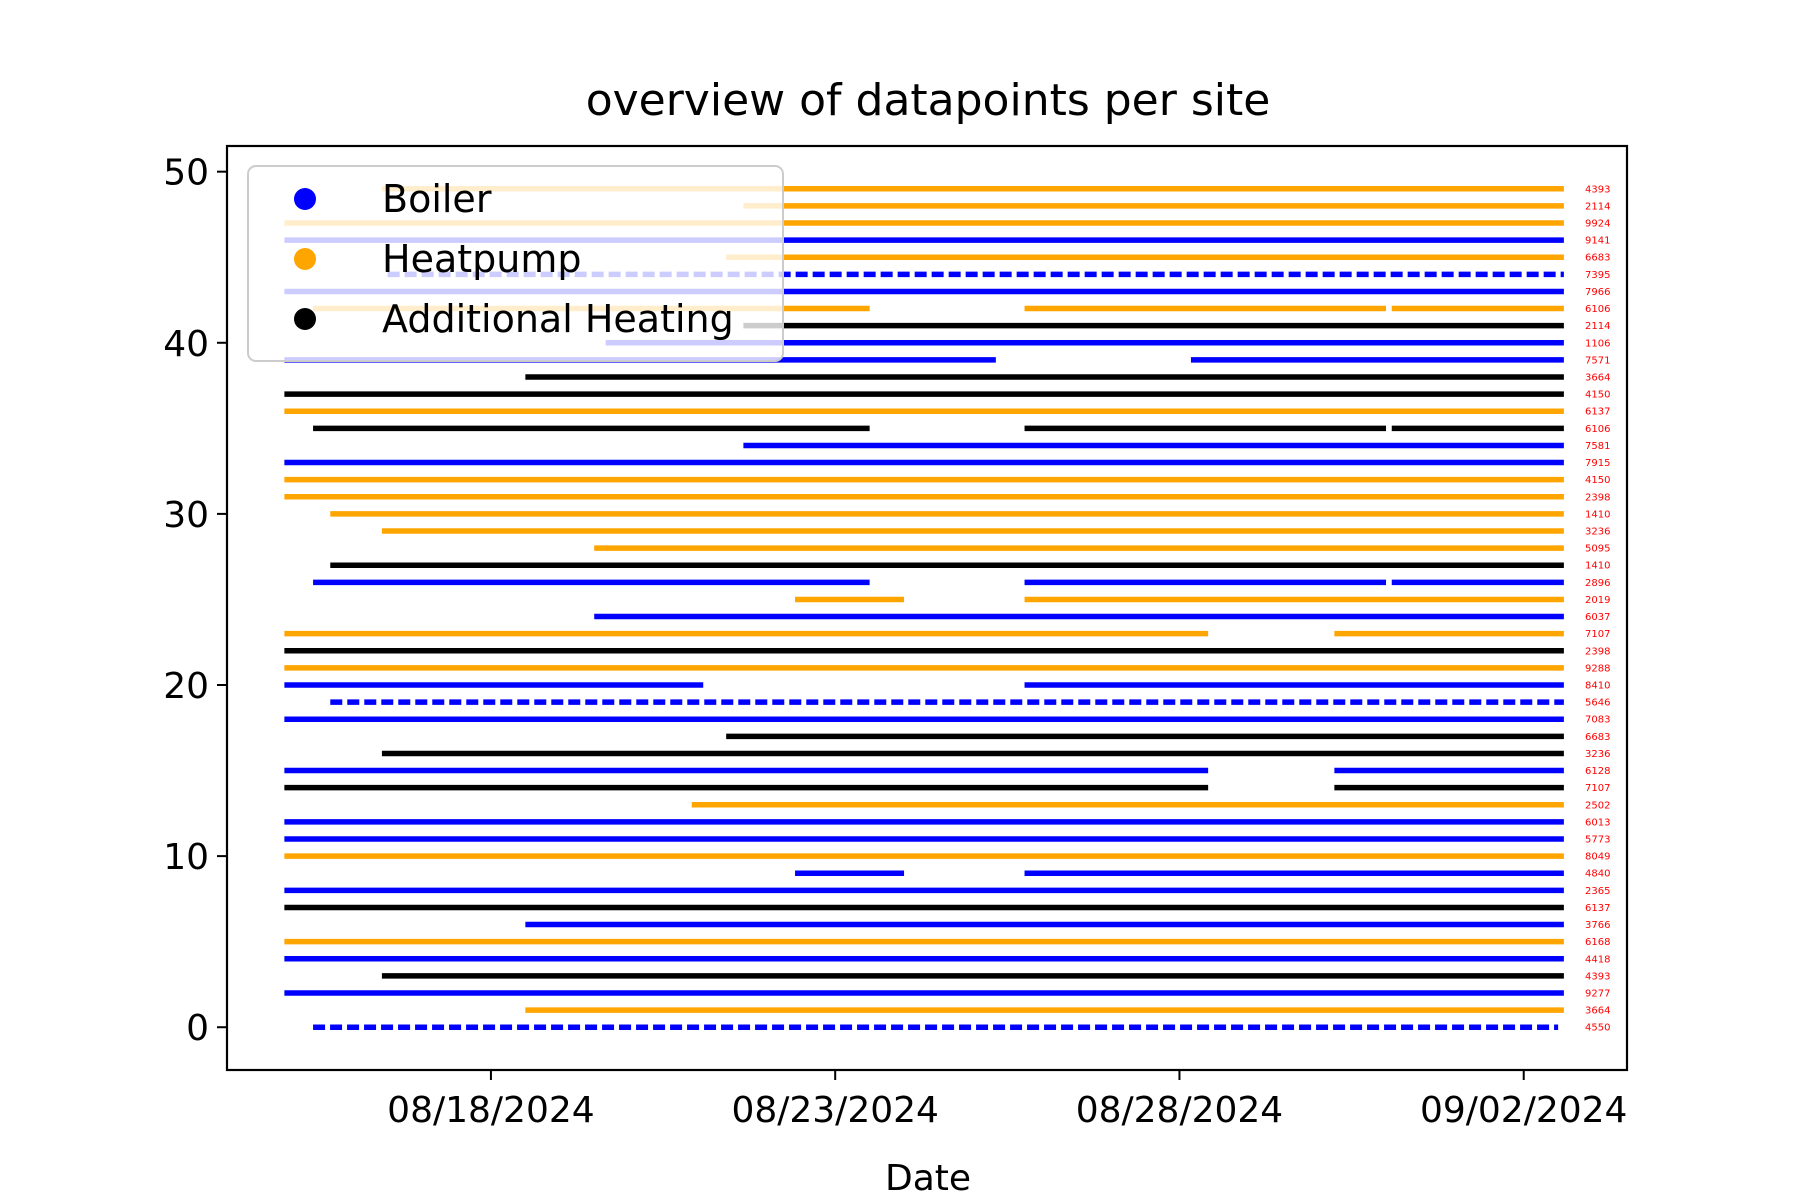 The width and height of the screenshot is (1800, 1200). I want to click on series-46-annotation: 9141, so click(1597, 241).